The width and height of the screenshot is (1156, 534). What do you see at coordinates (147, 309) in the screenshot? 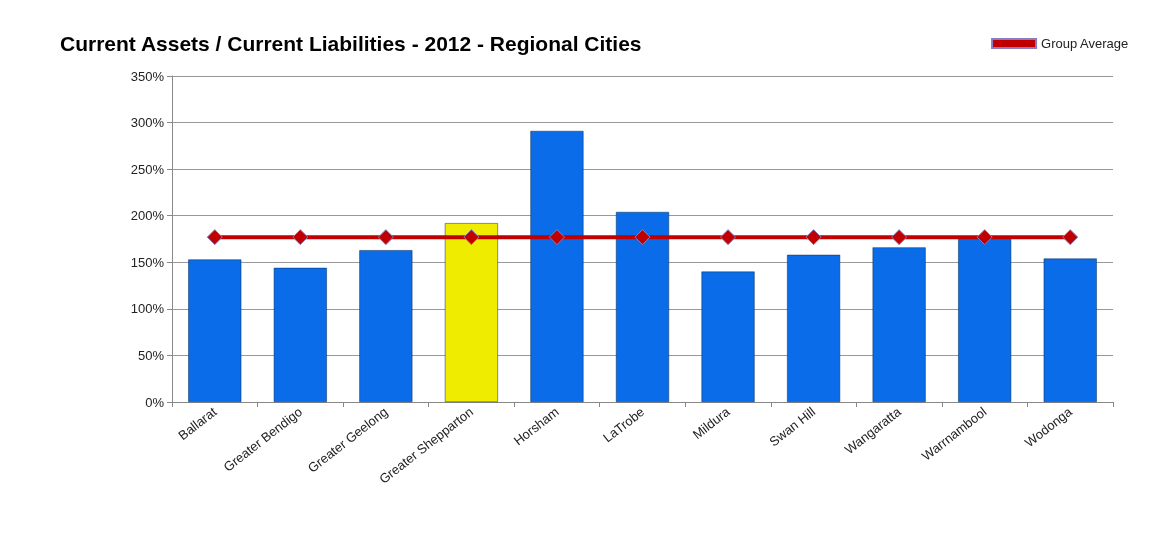
I see `y-tick-label: 100%` at bounding box center [147, 309].